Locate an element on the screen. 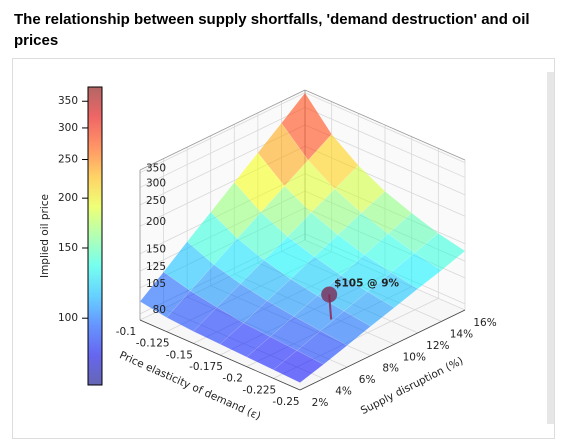  colorbar-tick-label: 100 is located at coordinates (68, 318).